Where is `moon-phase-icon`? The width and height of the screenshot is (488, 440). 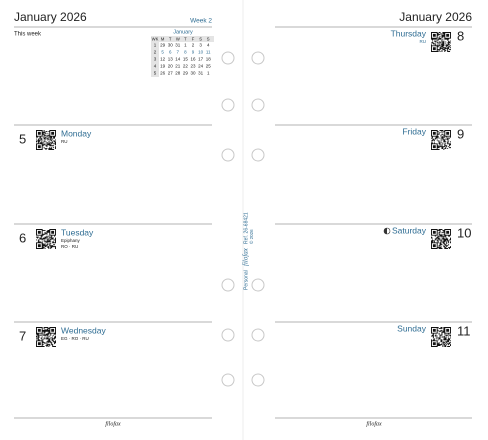 moon-phase-icon is located at coordinates (387, 231).